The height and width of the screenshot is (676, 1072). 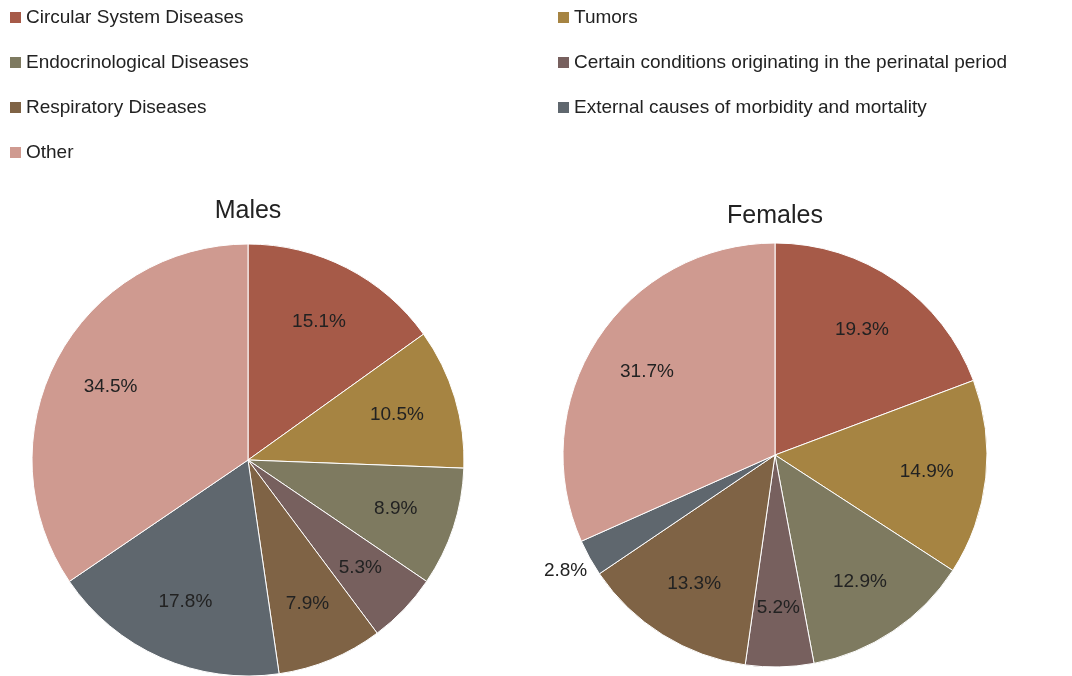 I want to click on data-label: 15.1%, so click(x=319, y=320).